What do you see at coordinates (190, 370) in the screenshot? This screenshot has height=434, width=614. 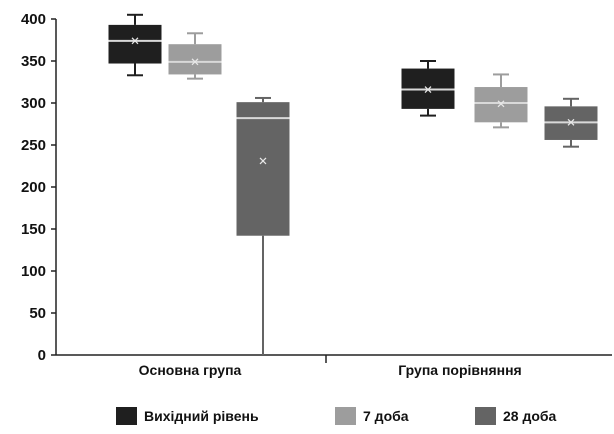 I see `x-category-label: Основна група` at bounding box center [190, 370].